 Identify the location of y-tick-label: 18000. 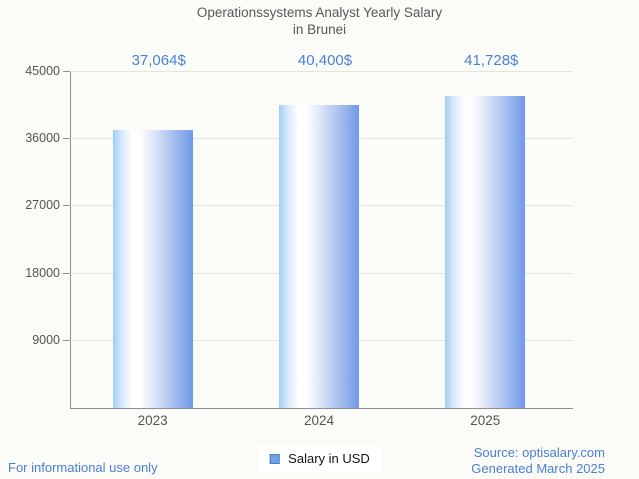
(42, 272).